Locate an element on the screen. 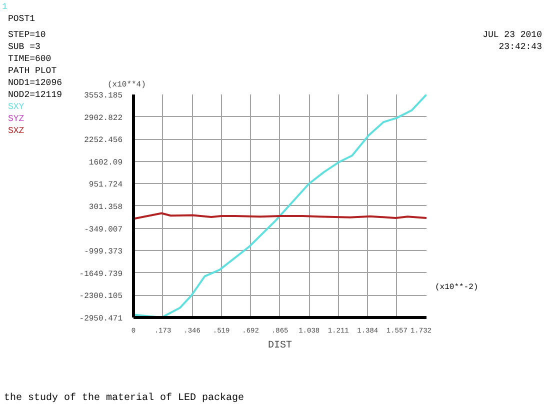 The width and height of the screenshot is (551, 412). text: PATH PLOT is located at coordinates (32, 71).